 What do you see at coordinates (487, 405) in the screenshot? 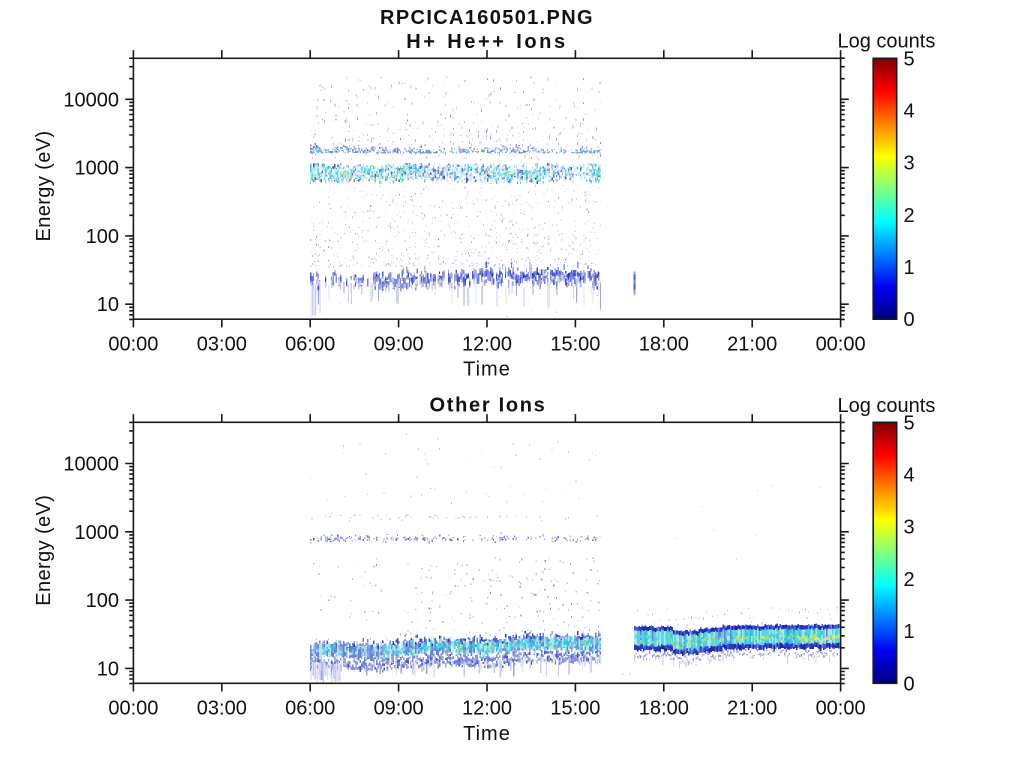
I see `svg-text: Other Ions` at bounding box center [487, 405].